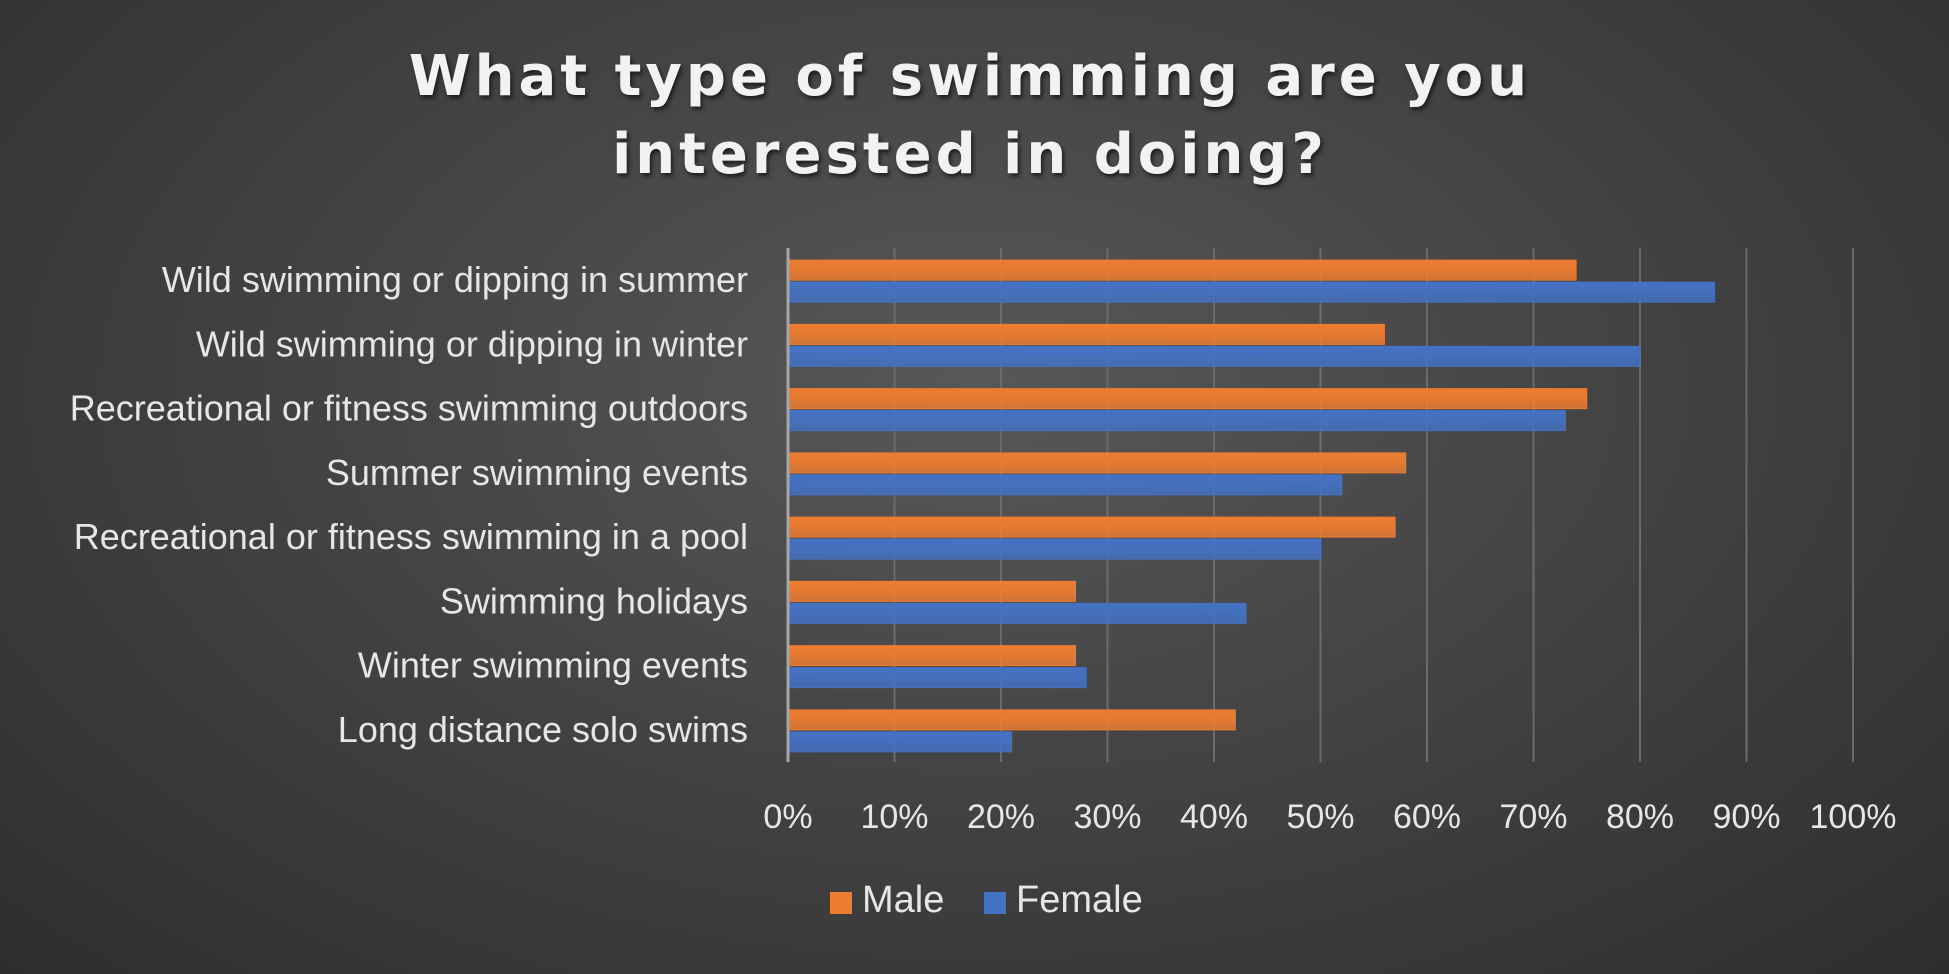  What do you see at coordinates (543, 729) in the screenshot?
I see `category-label: Long distance solo swims` at bounding box center [543, 729].